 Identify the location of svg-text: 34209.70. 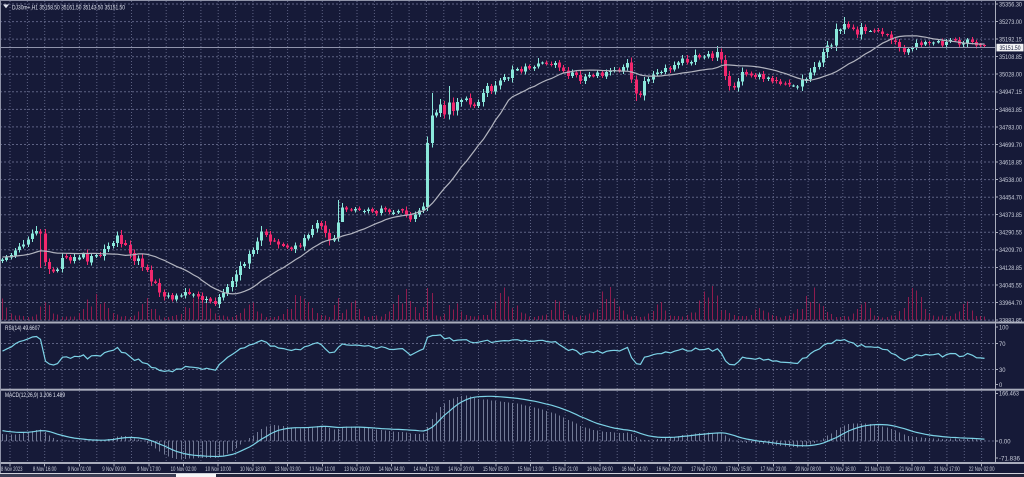
(1010, 250).